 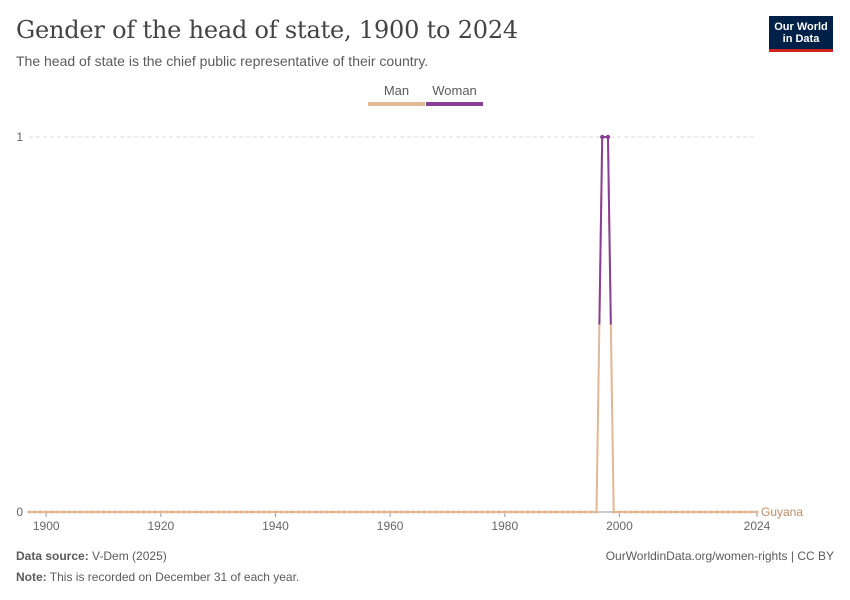 I want to click on data-source: Data source: V-Dem (2025), so click(x=91, y=556).